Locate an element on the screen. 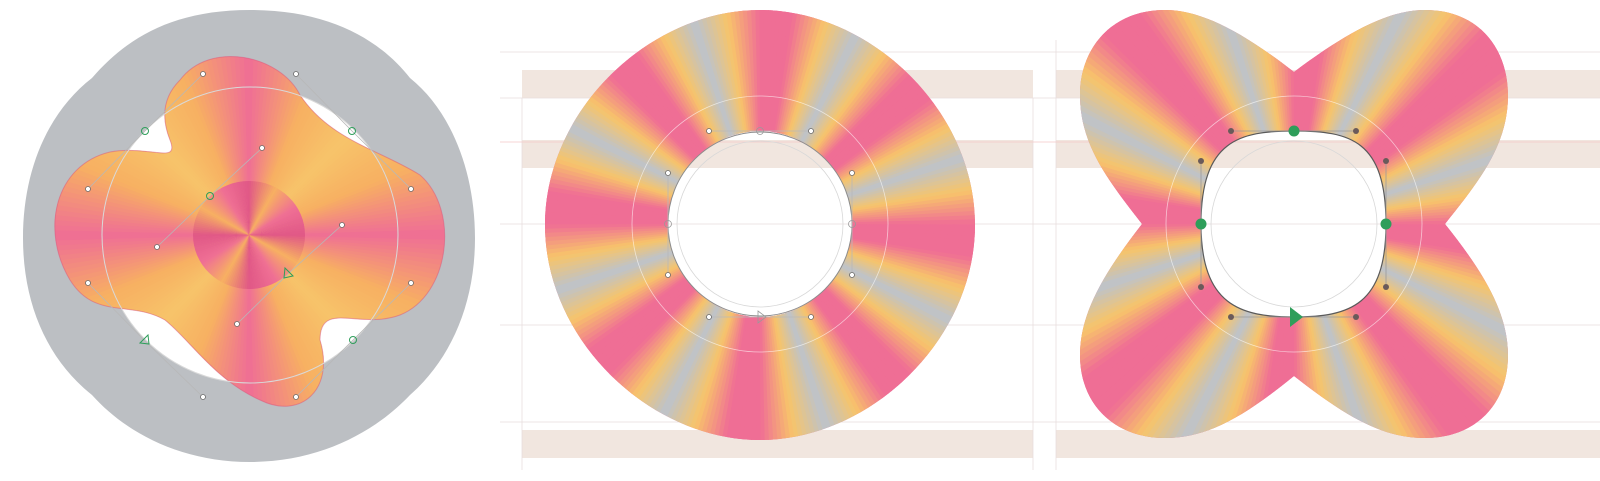 The image size is (1600, 481). construction-circle is located at coordinates (1294, 224).